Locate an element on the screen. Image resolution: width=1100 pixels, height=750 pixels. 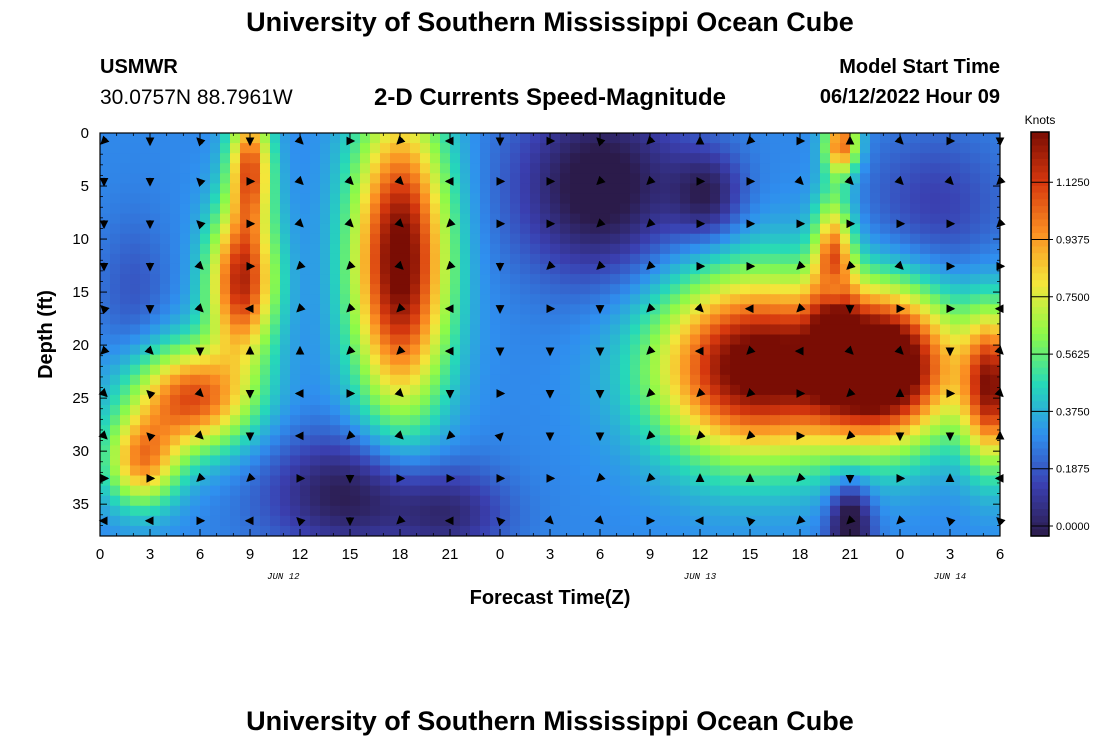
colorbar-segment is located at coordinates (1040, 385).